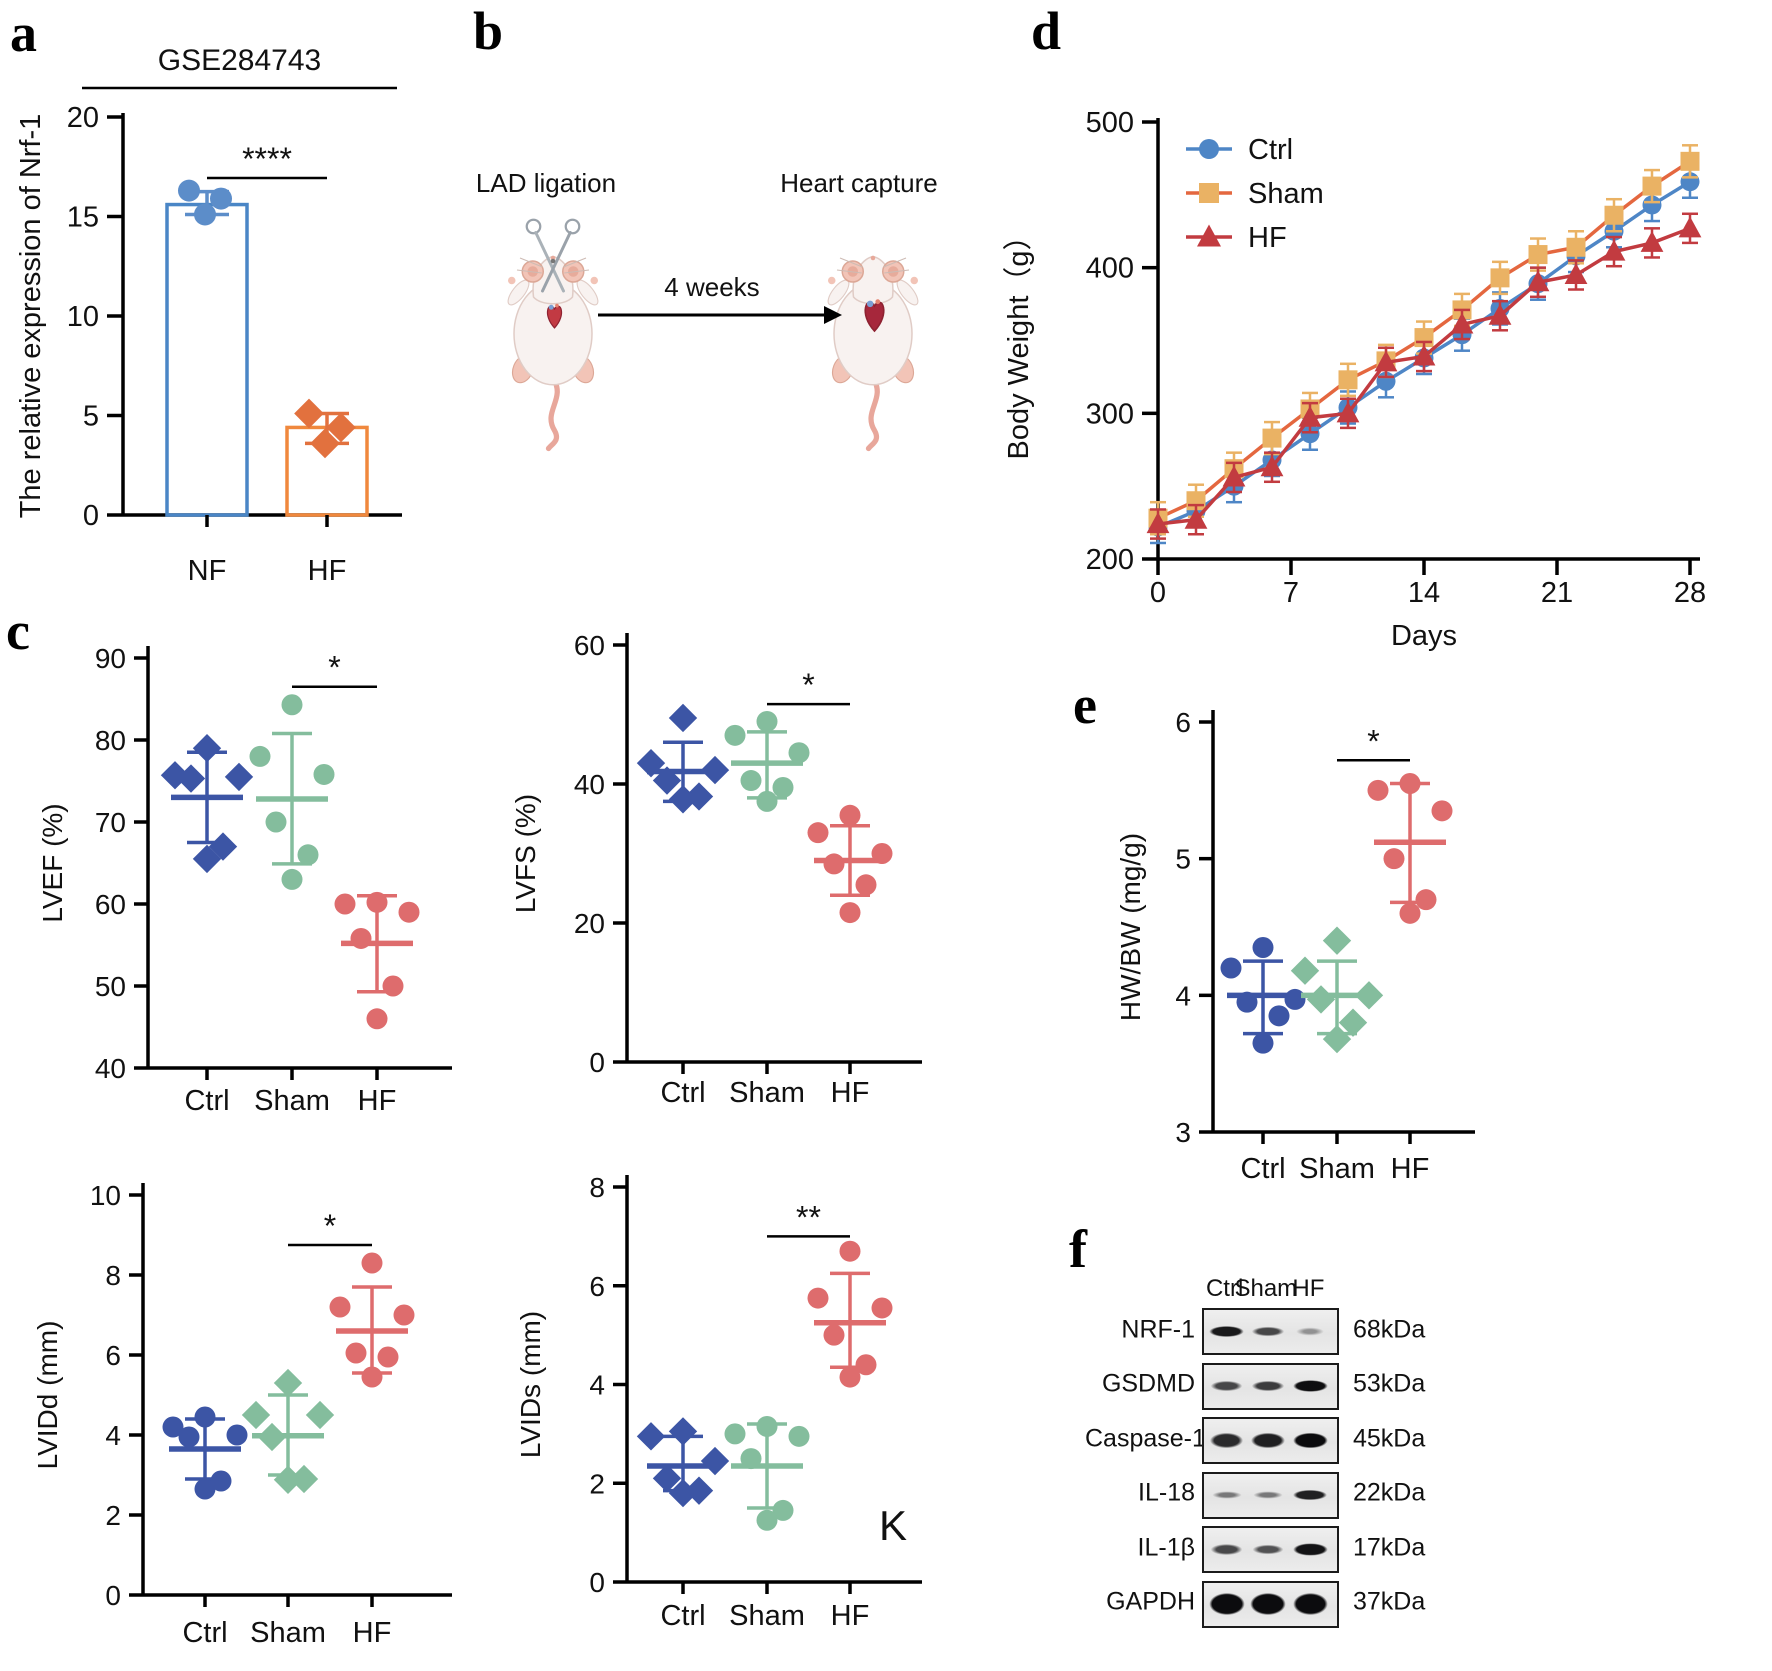 The image size is (1772, 1671). Describe the element at coordinates (1110, 414) in the screenshot. I see `y-tick-label: 300` at that location.